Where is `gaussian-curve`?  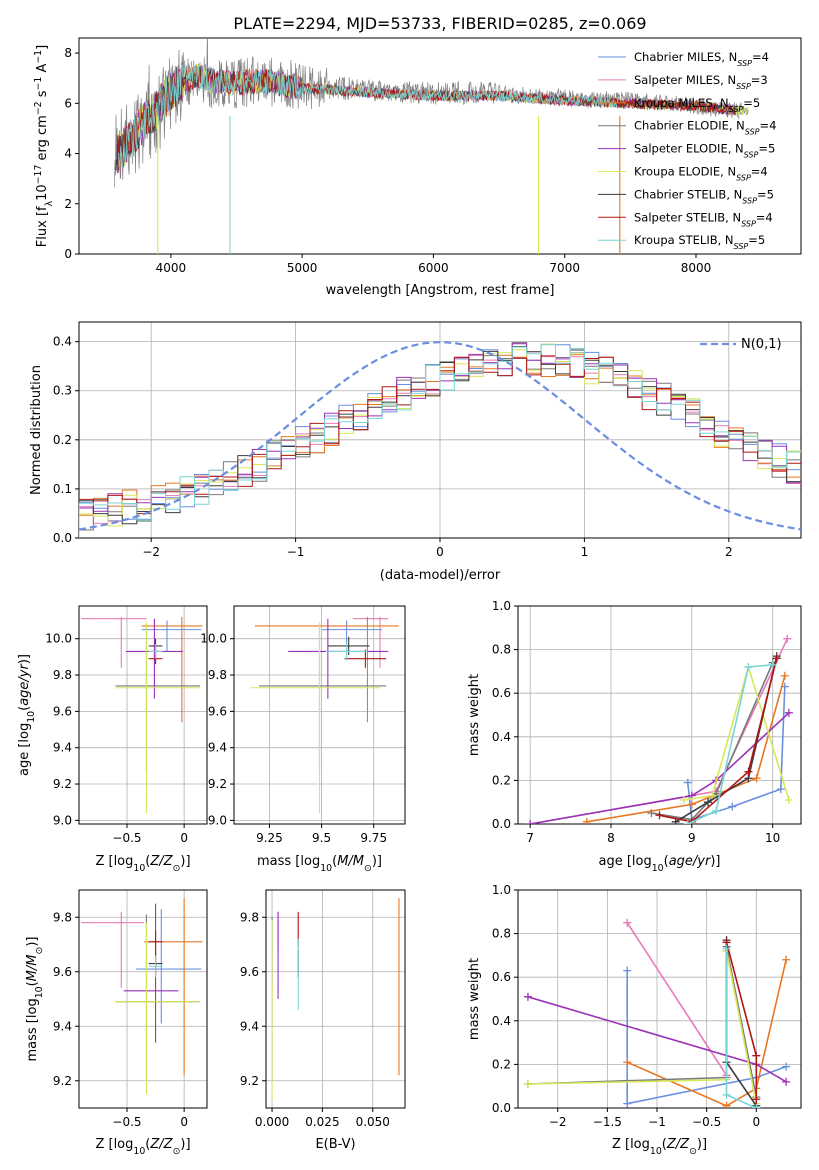 gaussian-curve is located at coordinates (440, 436).